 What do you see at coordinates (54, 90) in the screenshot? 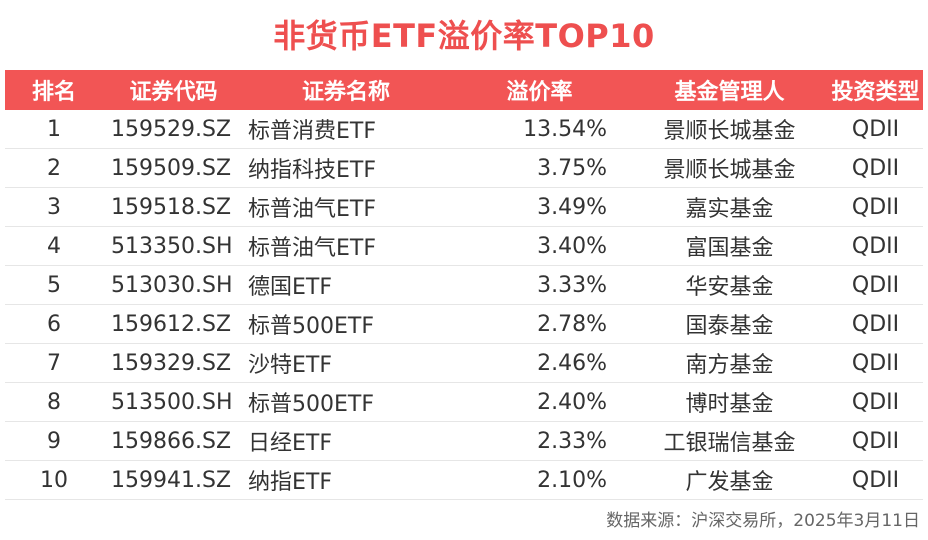
I see `column-header-rank: 排名` at bounding box center [54, 90].